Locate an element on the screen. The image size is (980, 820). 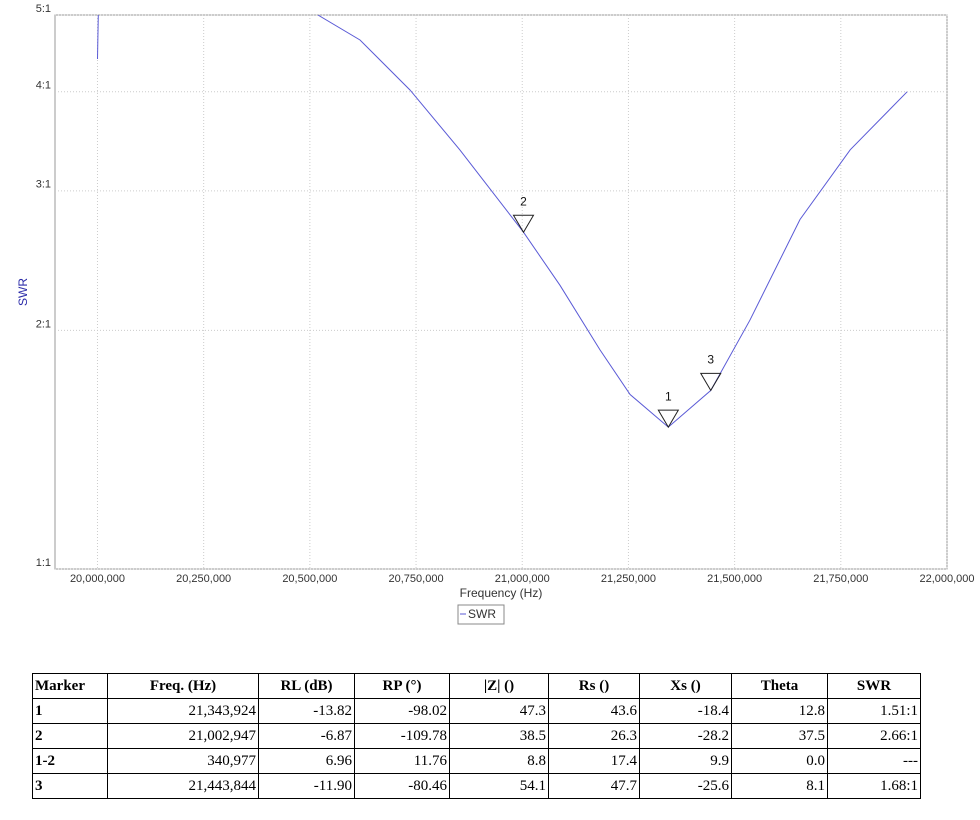
table-cell: 3 is located at coordinates (70, 786).